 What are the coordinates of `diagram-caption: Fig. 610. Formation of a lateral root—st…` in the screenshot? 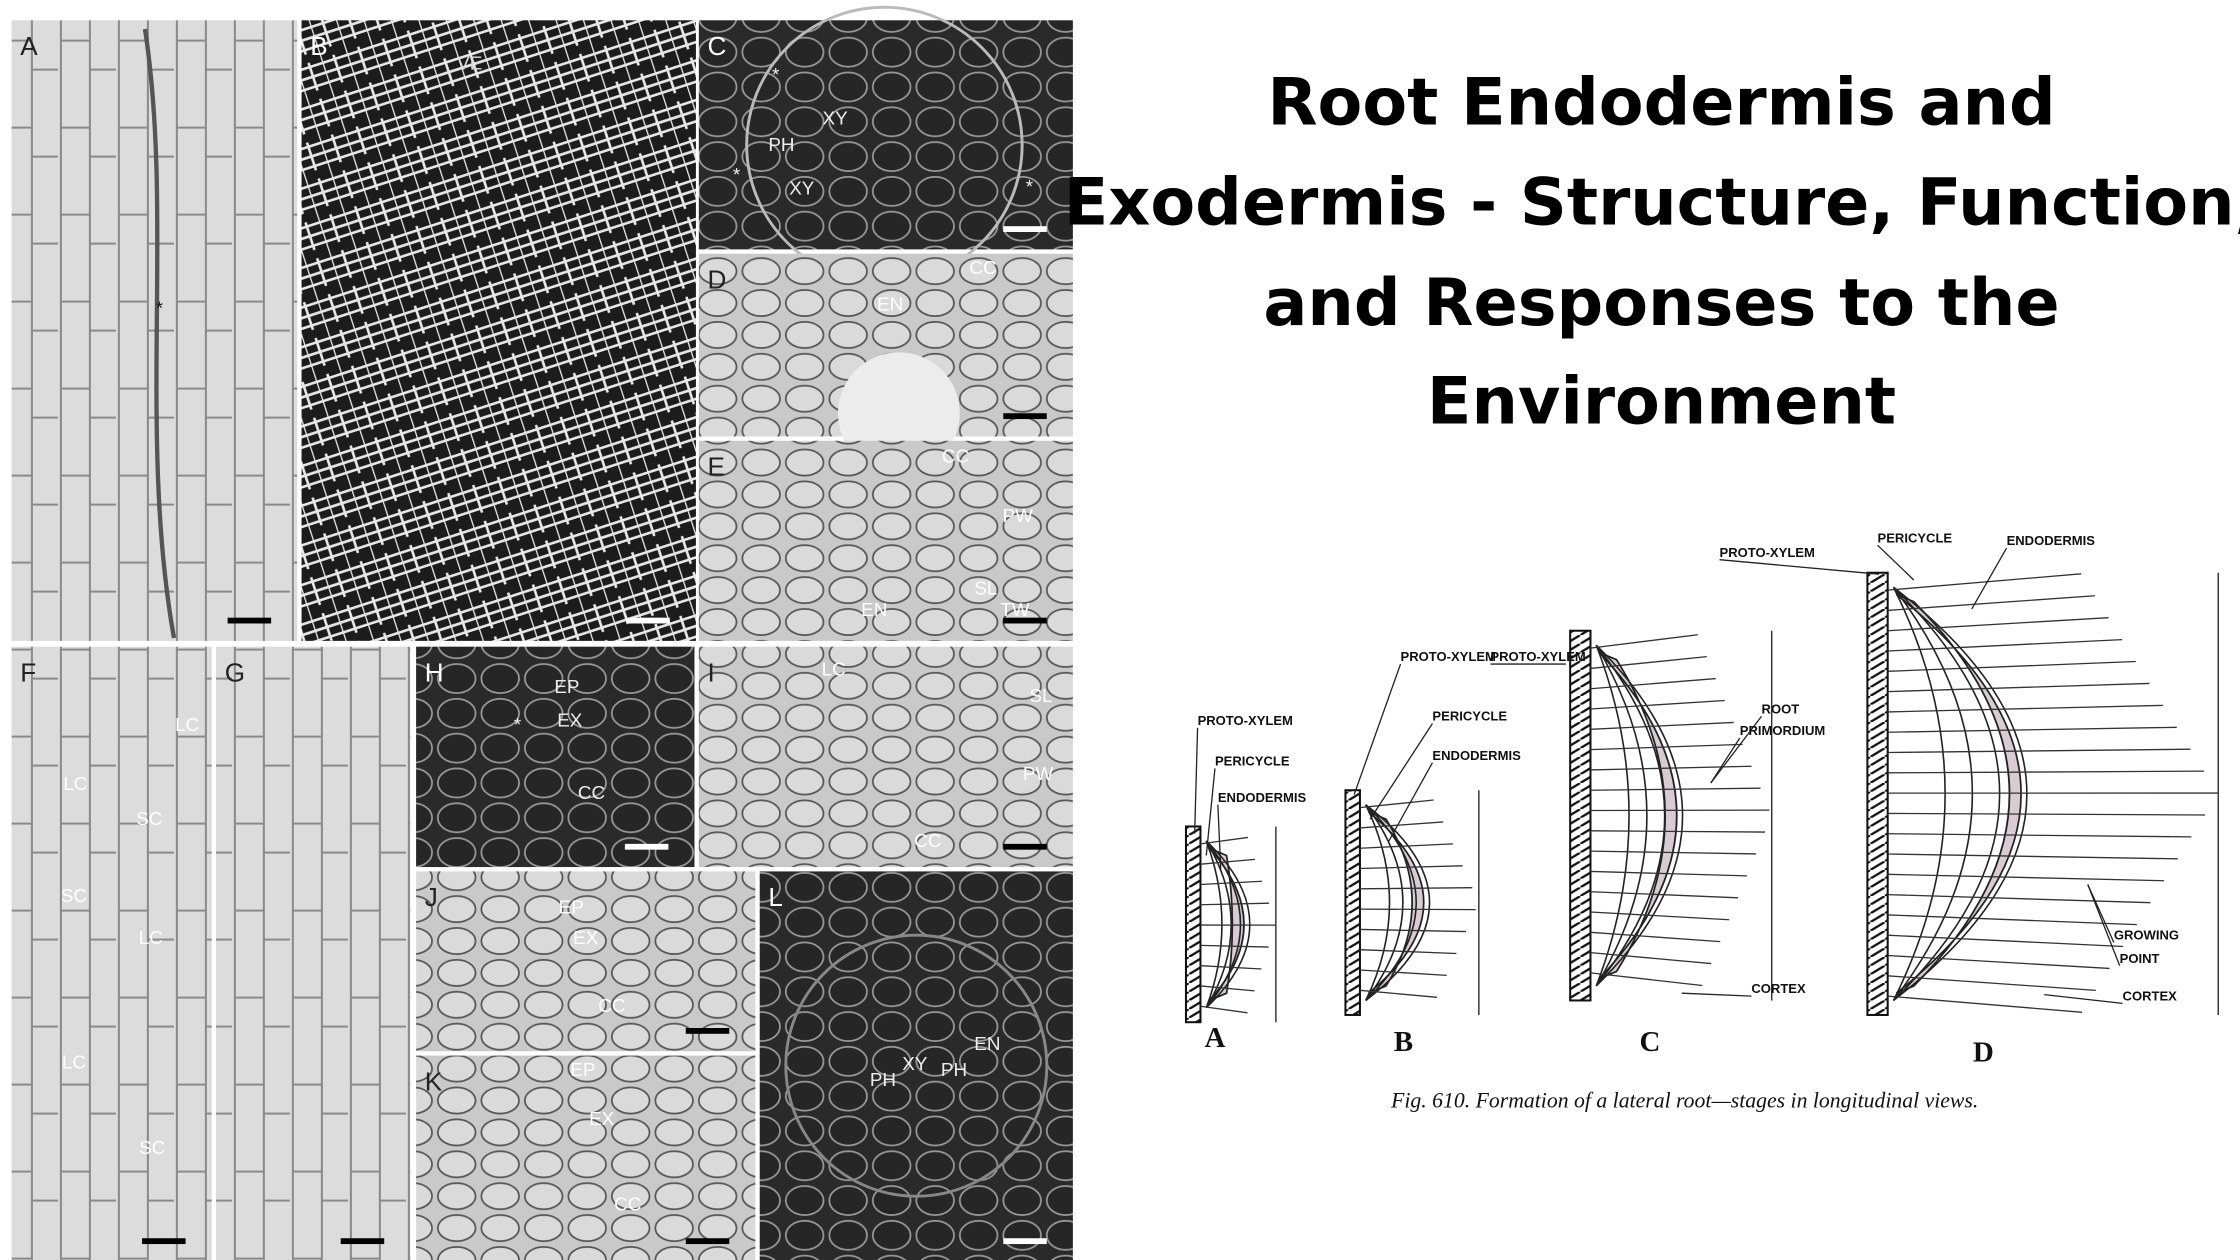 It's located at (1684, 1101).